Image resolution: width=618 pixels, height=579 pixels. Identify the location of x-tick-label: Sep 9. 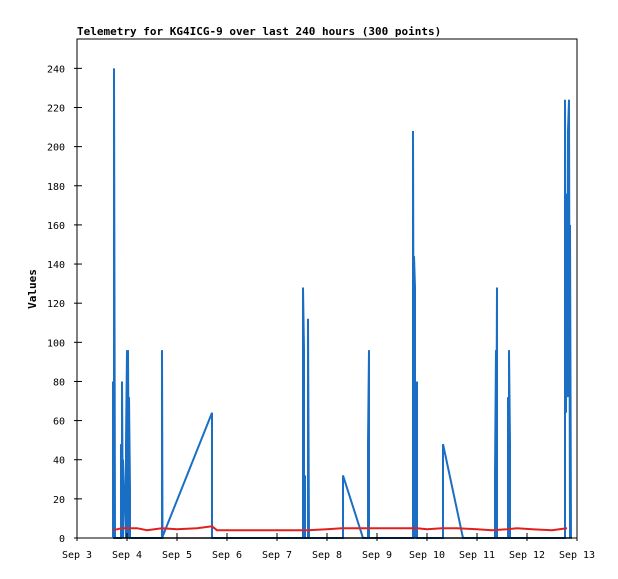
(377, 555).